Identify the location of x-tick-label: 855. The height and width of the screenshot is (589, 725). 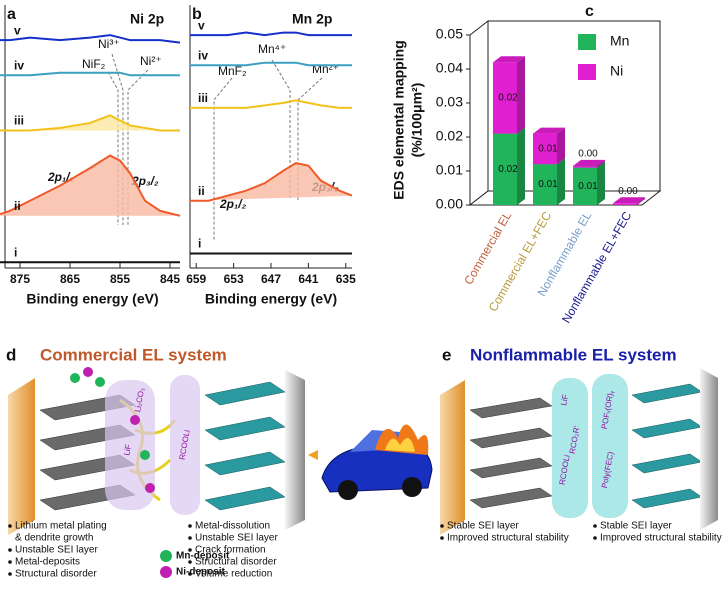
(120, 279).